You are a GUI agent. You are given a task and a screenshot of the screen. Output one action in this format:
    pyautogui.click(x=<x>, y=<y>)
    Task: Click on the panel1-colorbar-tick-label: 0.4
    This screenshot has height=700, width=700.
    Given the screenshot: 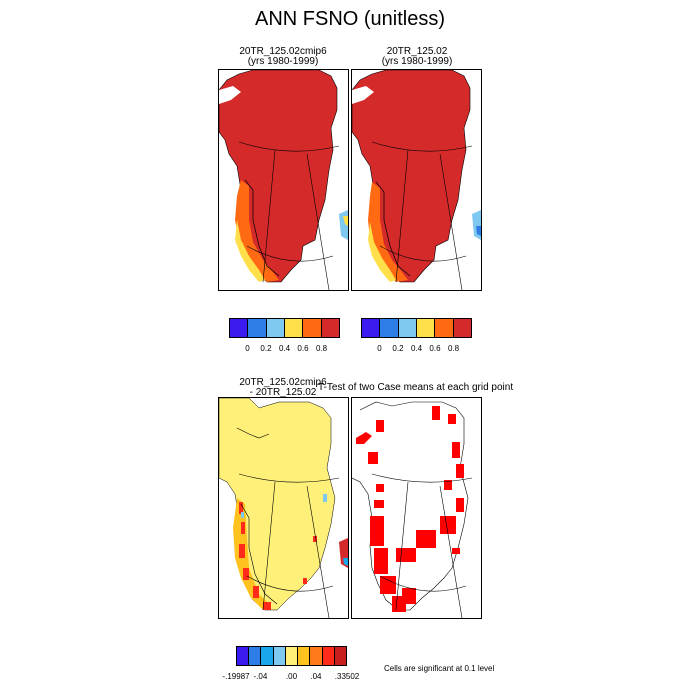 What is the action you would take?
    pyautogui.click(x=284, y=348)
    